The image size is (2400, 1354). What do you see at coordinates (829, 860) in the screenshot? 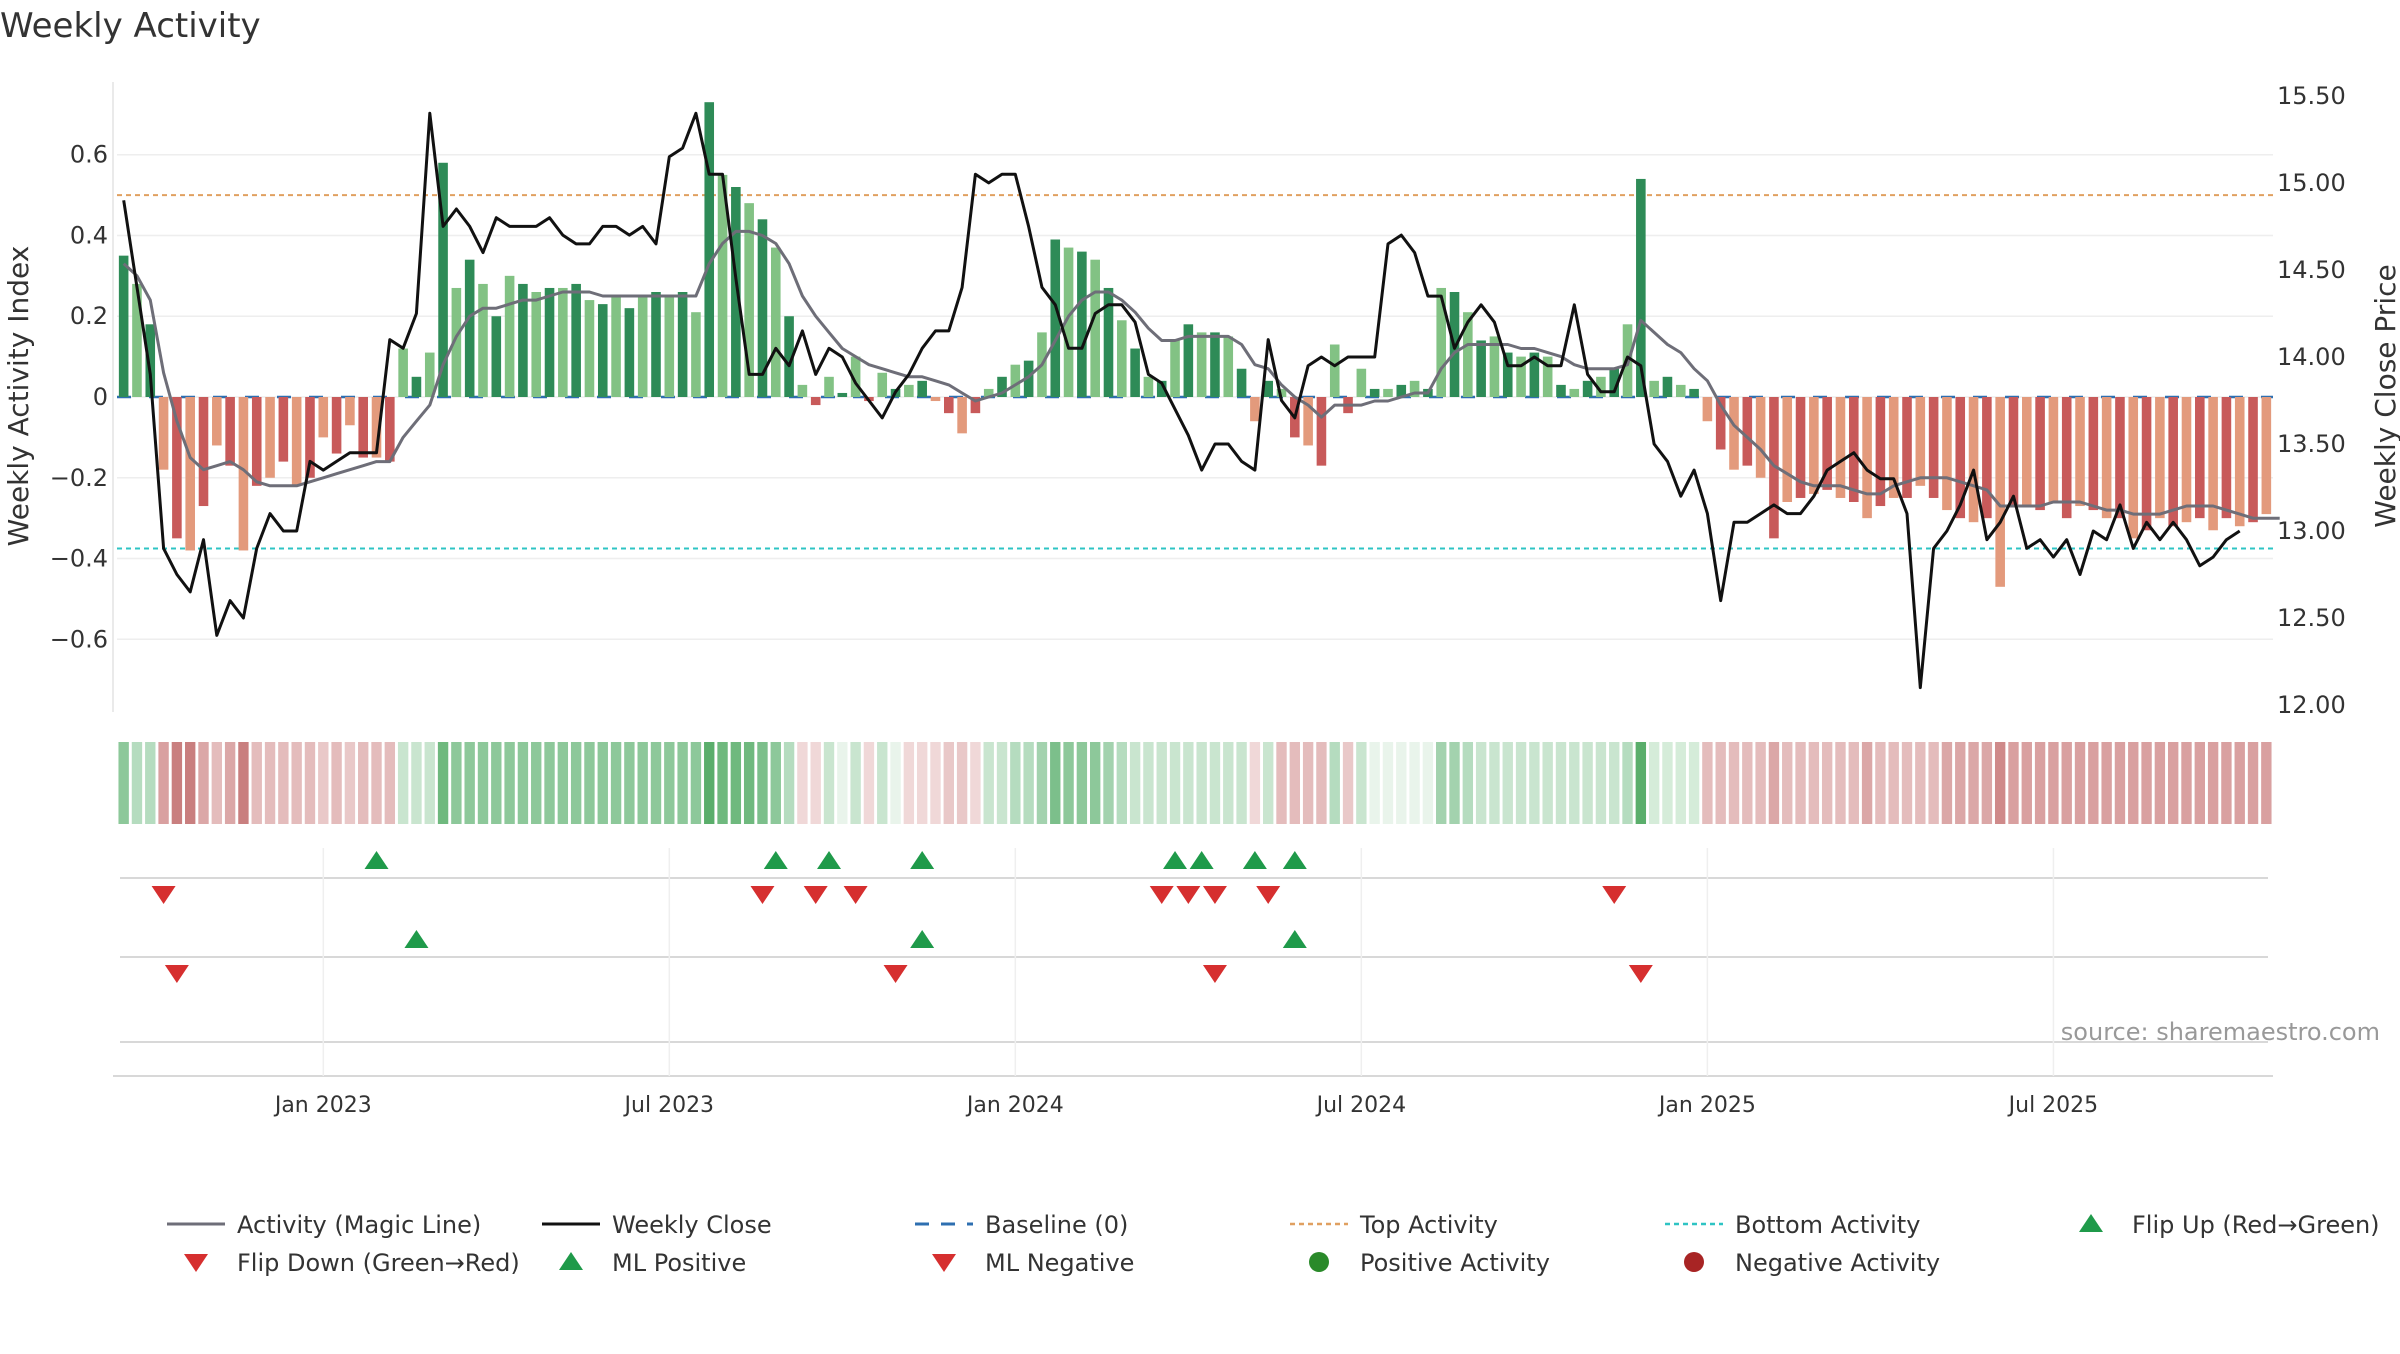
I see `flip-up-marker` at bounding box center [829, 860].